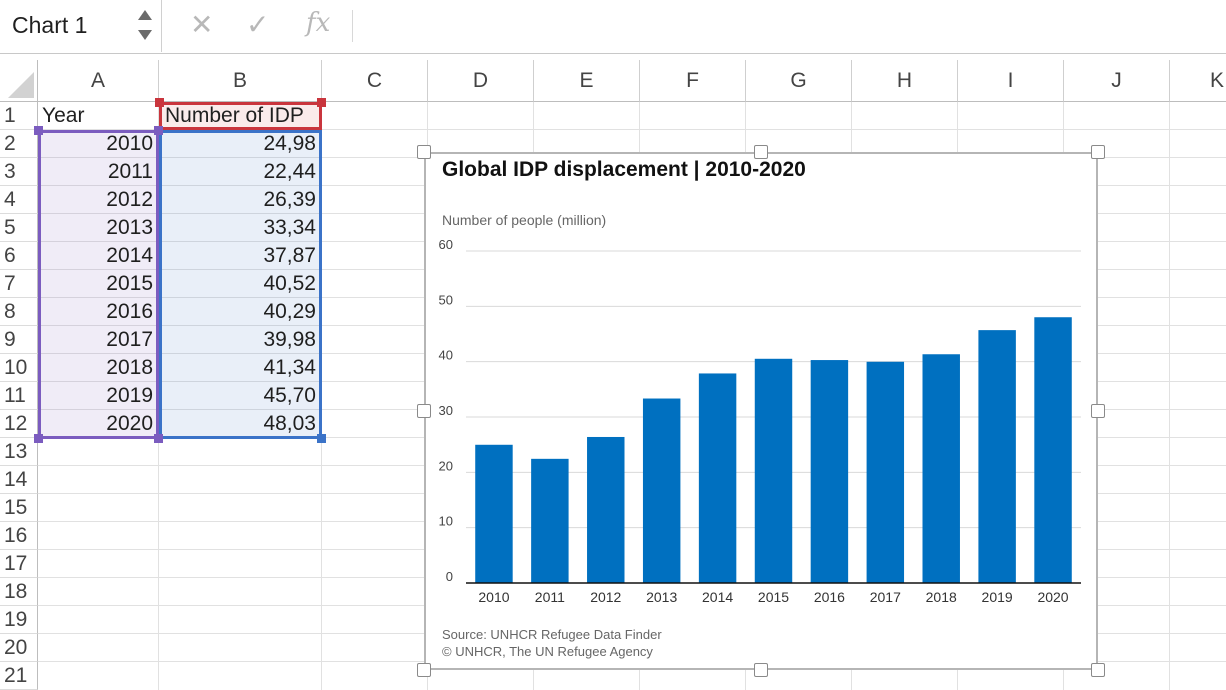 The width and height of the screenshot is (1226, 690). Describe the element at coordinates (829, 471) in the screenshot. I see `chart-bar-2016` at that location.